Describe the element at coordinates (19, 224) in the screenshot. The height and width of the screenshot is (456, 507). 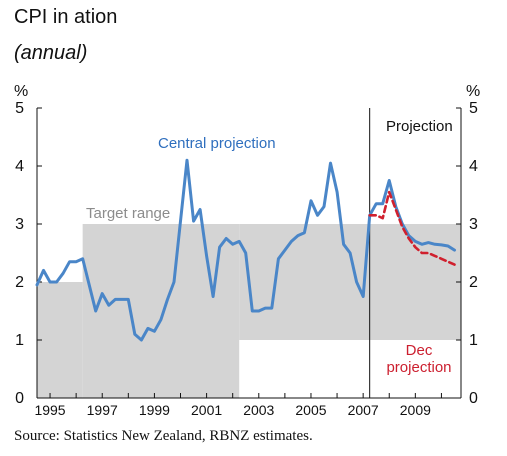
I see `y-tick-label-left: 3` at that location.